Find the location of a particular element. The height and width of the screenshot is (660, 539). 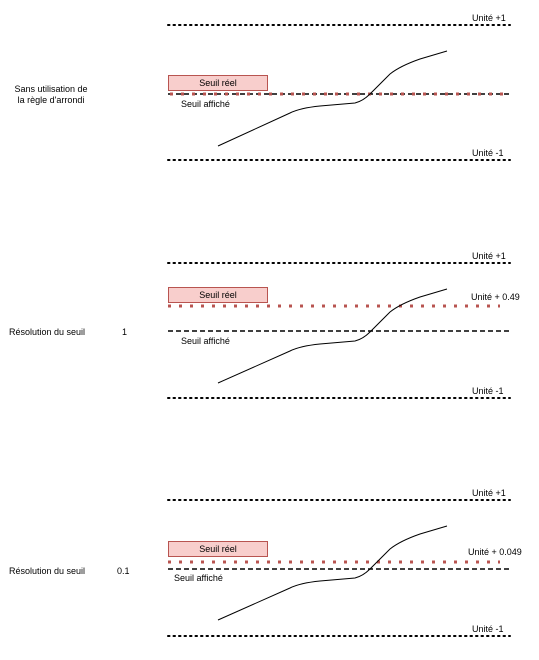

panel-2-description: Résolution du seuil is located at coordinates (47, 332).